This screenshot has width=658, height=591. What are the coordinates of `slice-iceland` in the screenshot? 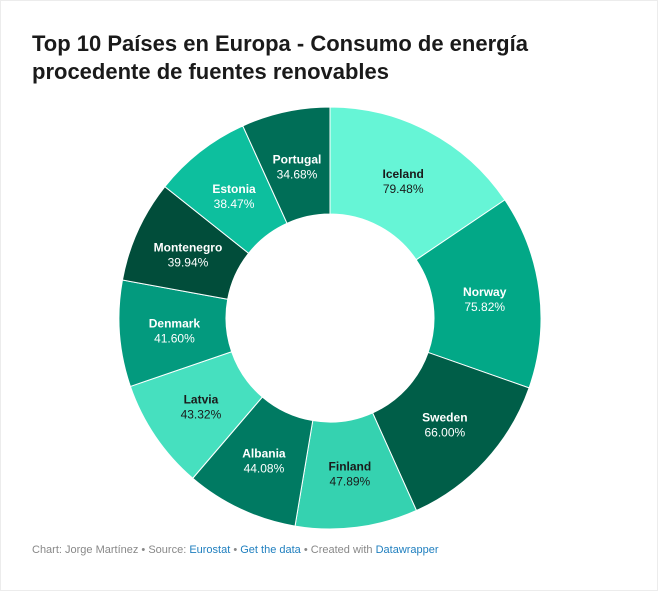 It's located at (417, 183).